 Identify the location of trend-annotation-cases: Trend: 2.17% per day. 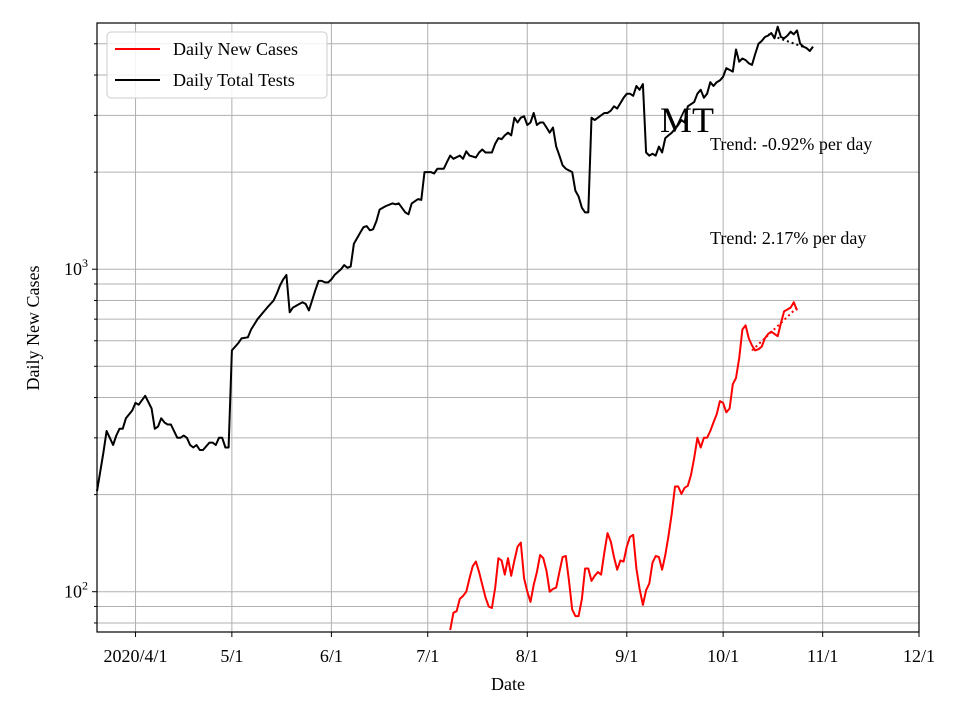
(788, 238).